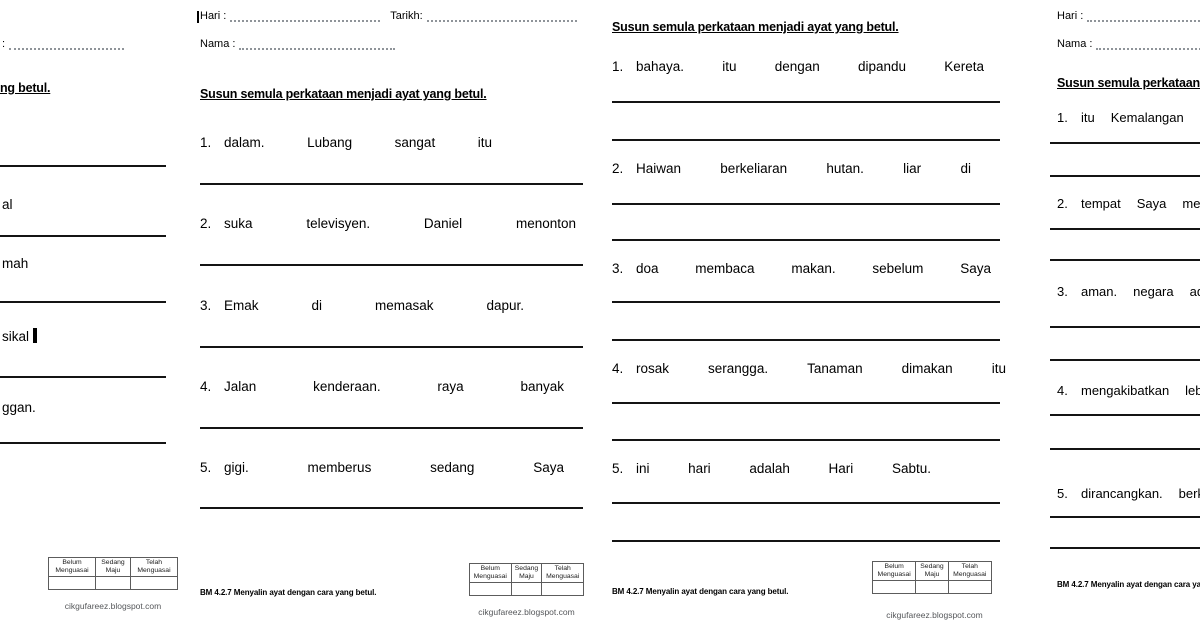 The width and height of the screenshot is (1200, 630). Describe the element at coordinates (647, 268) in the screenshot. I see `word: doa` at that location.